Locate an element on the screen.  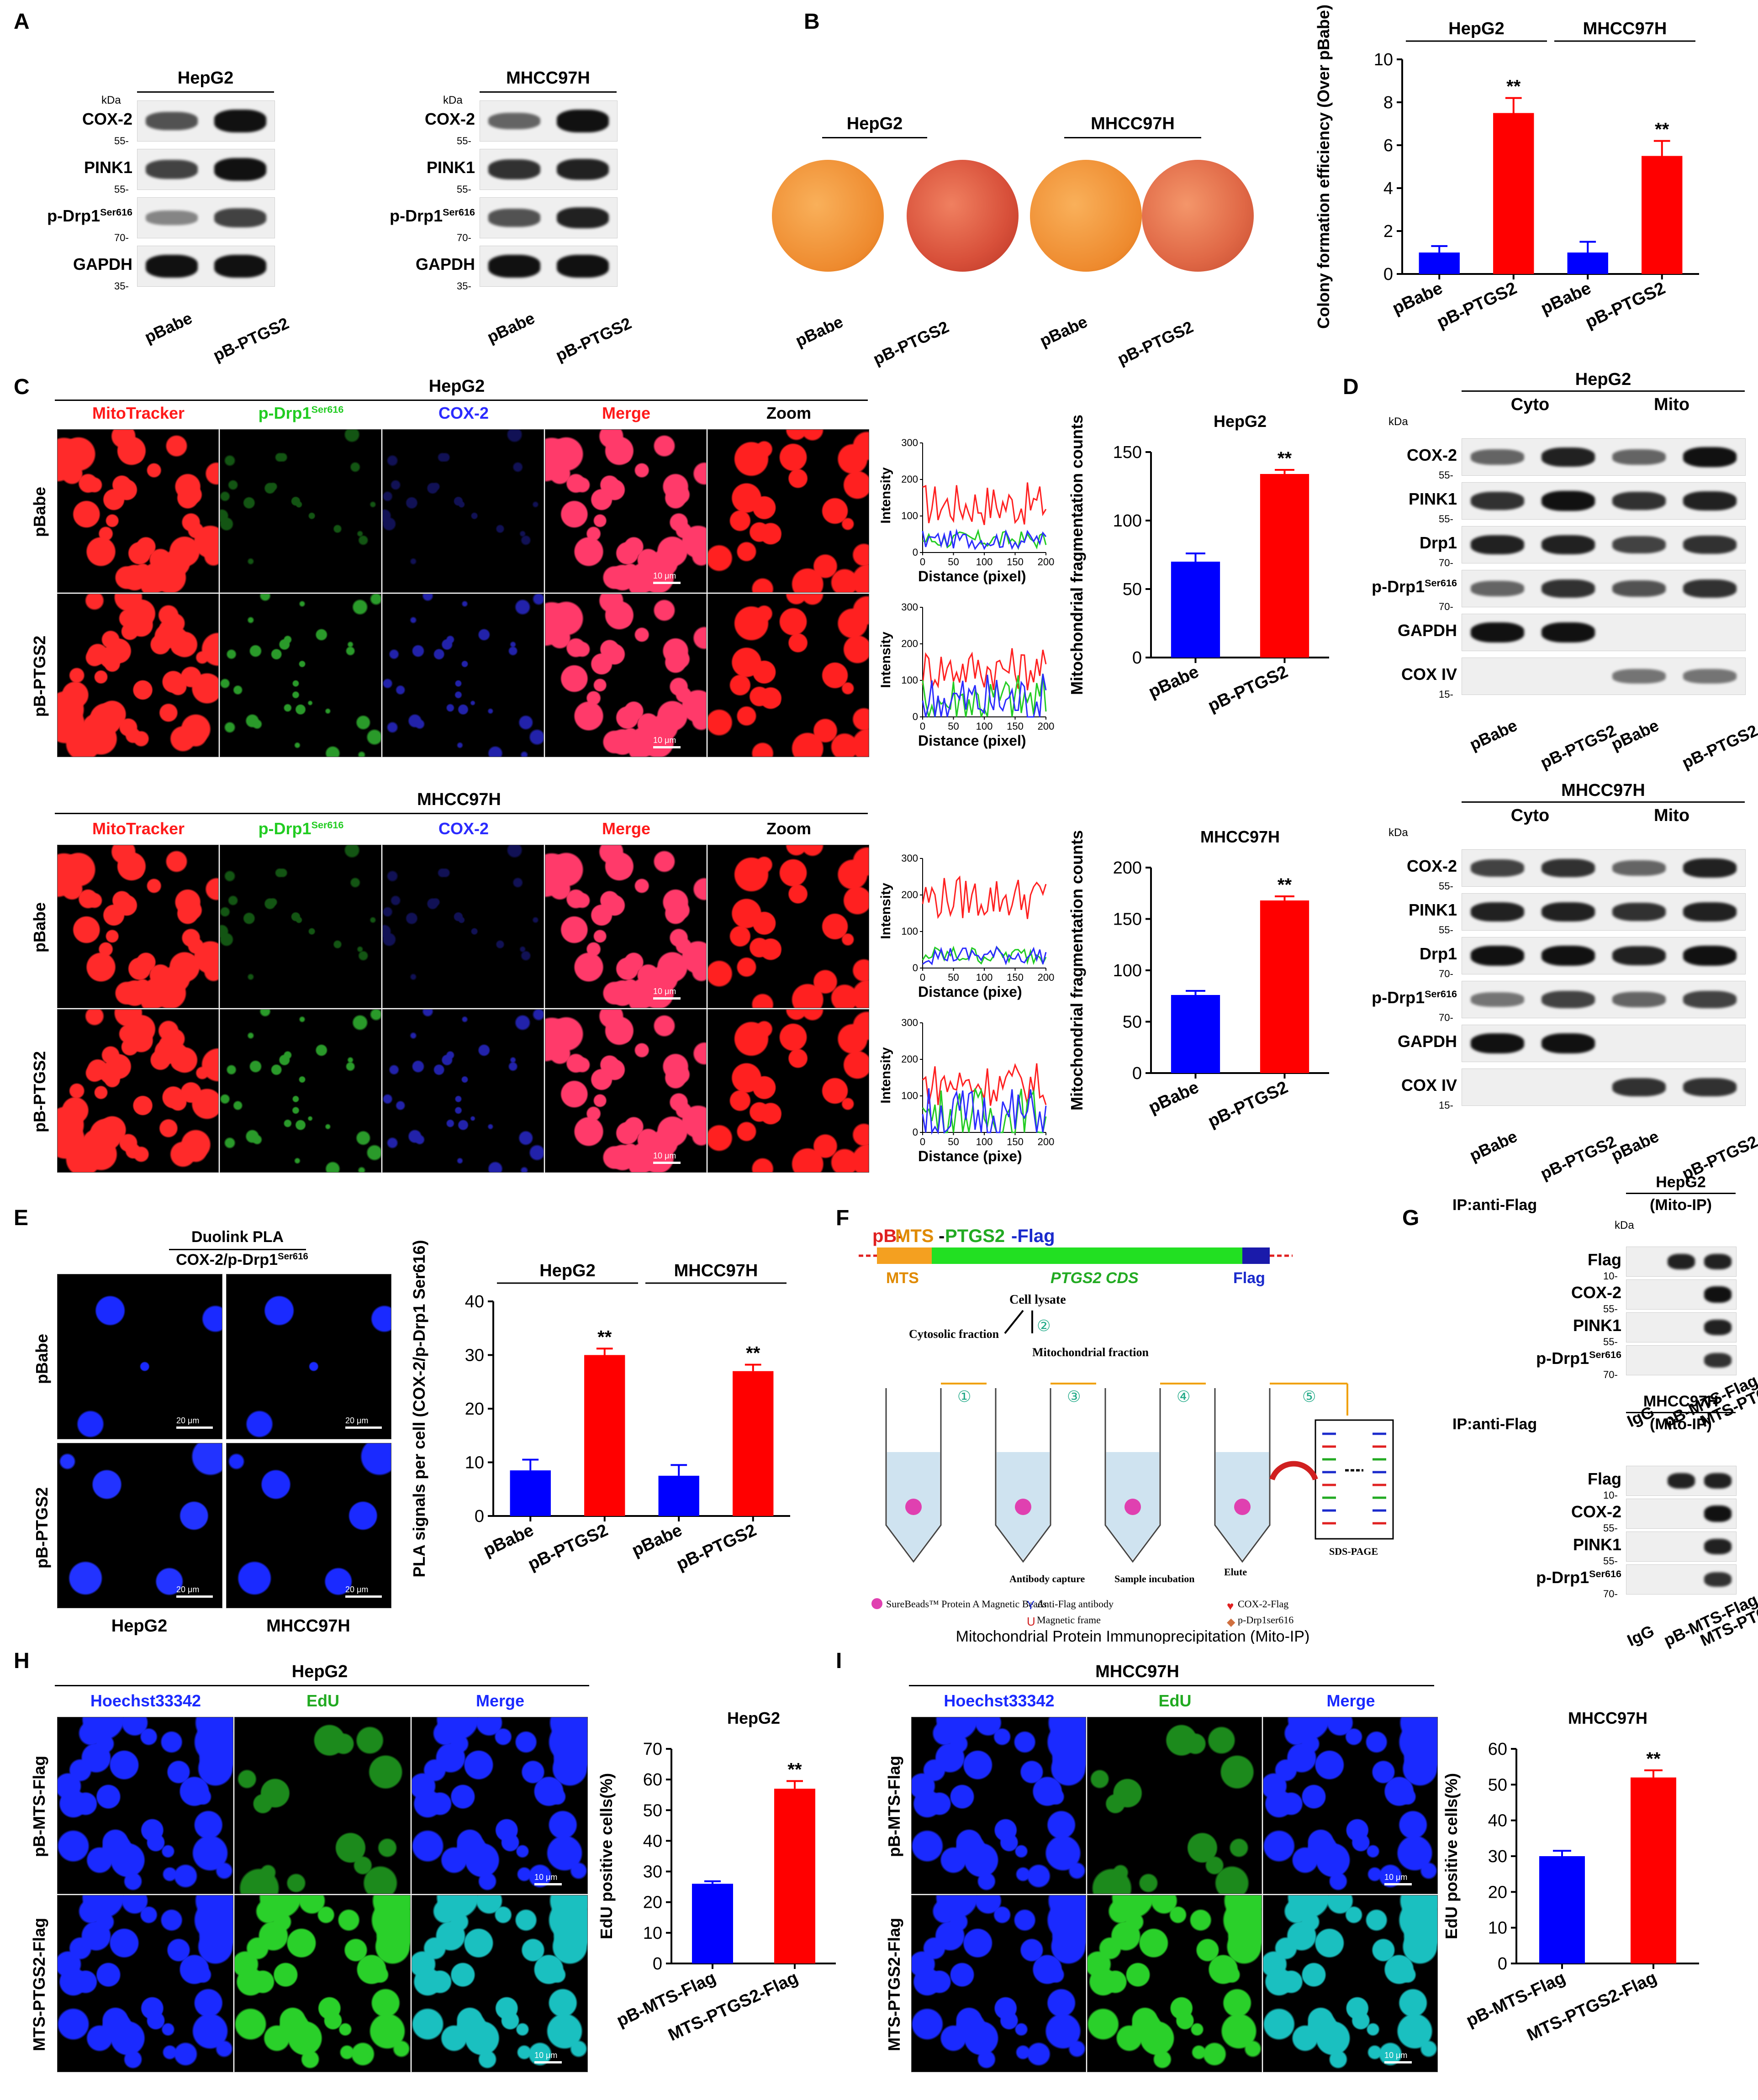
x-tick-label: 100 is located at coordinates (984, 1141).